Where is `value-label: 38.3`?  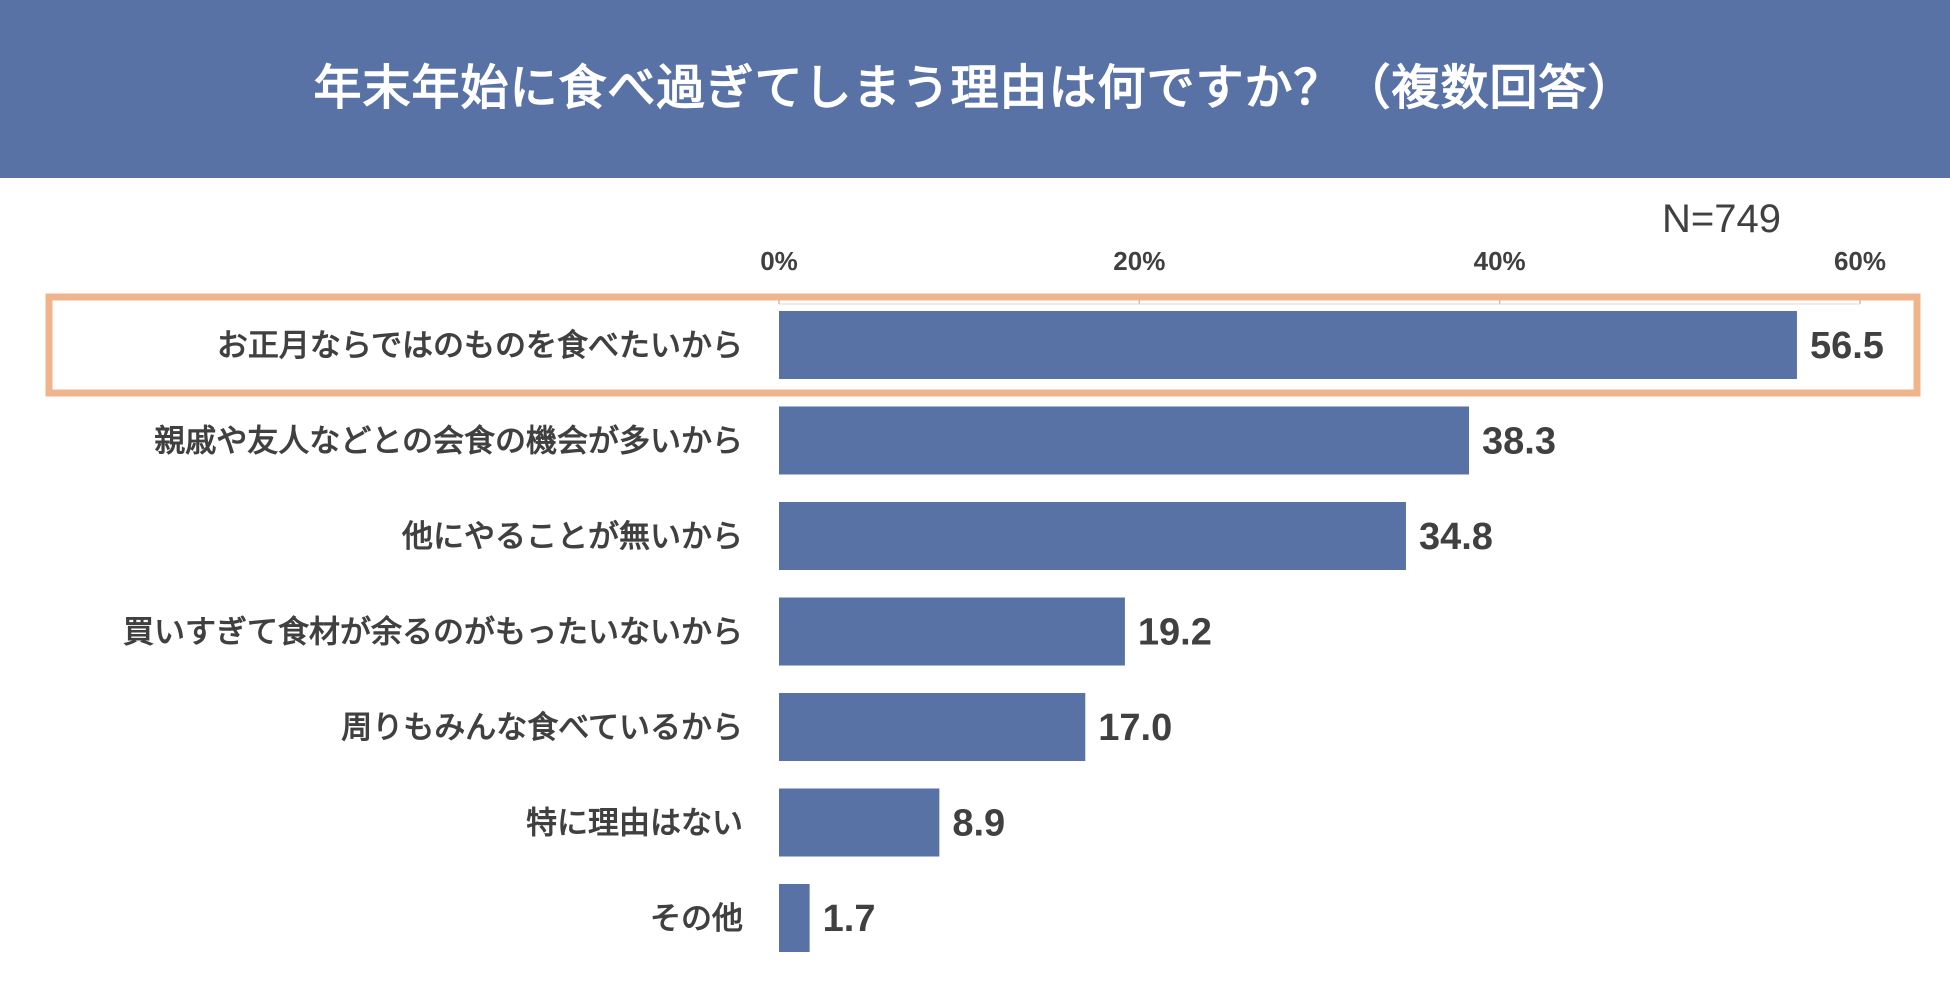 value-label: 38.3 is located at coordinates (1519, 442).